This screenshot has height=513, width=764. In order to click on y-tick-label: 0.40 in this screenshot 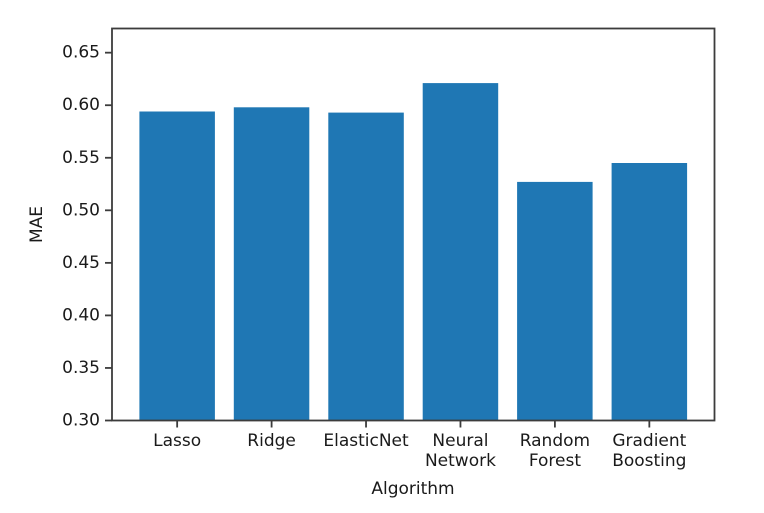, I will do `click(81, 315)`.